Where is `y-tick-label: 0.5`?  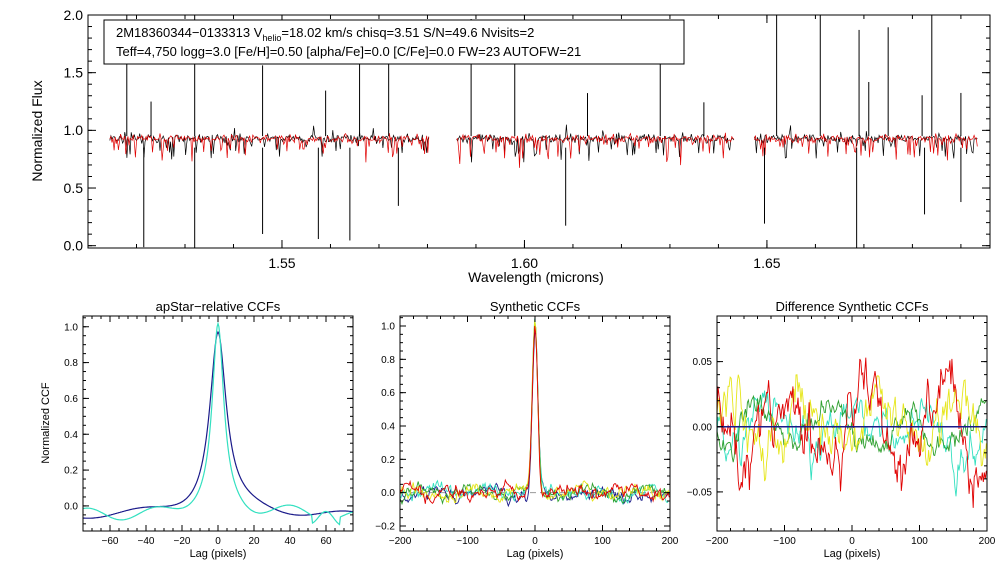 y-tick-label: 0.5 is located at coordinates (74, 188).